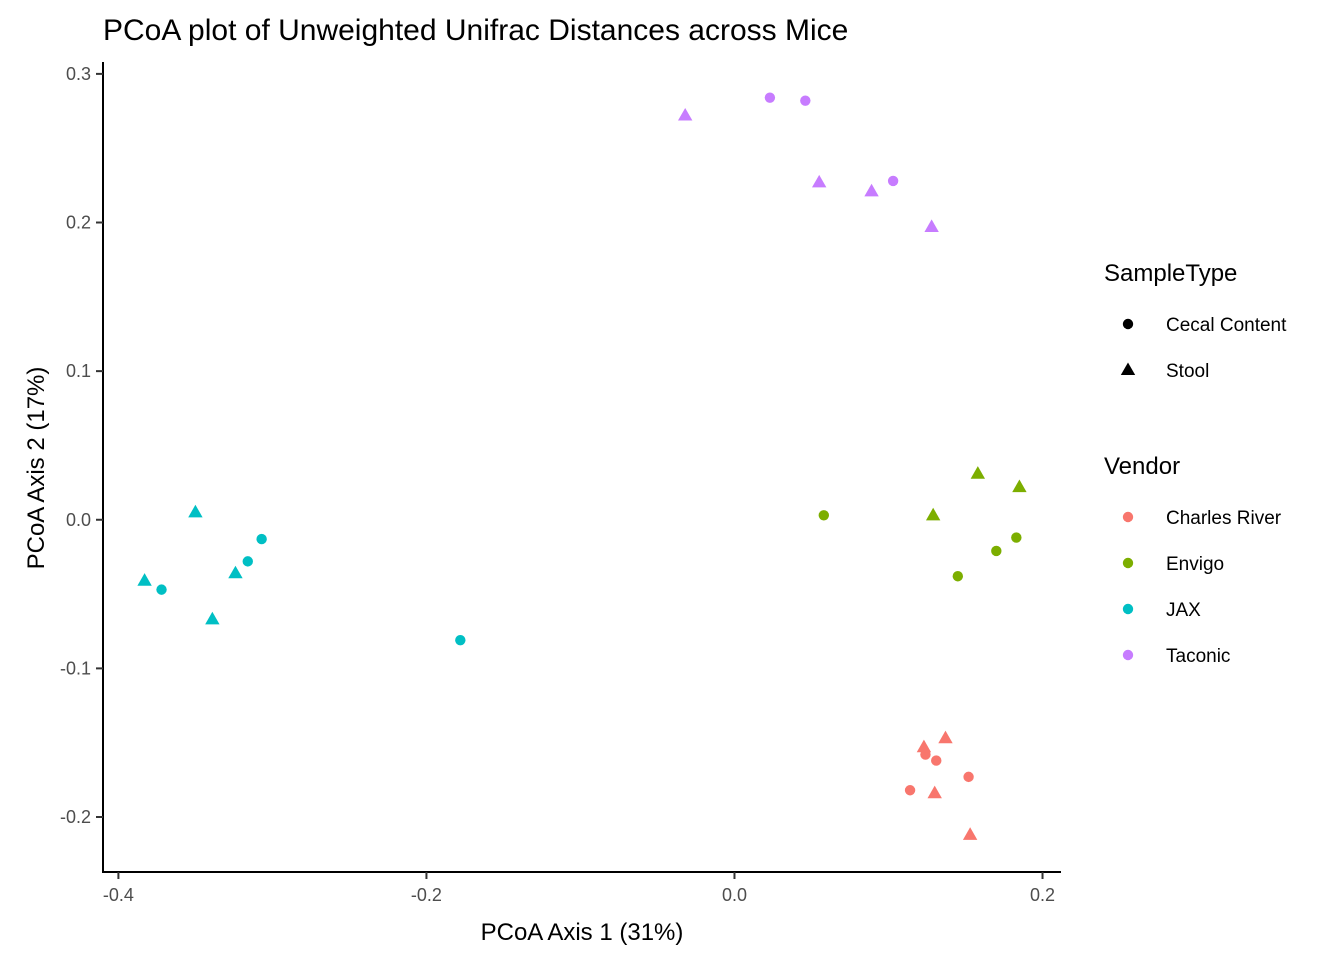  I want to click on y-tick-label: -0.1, so click(75, 668).